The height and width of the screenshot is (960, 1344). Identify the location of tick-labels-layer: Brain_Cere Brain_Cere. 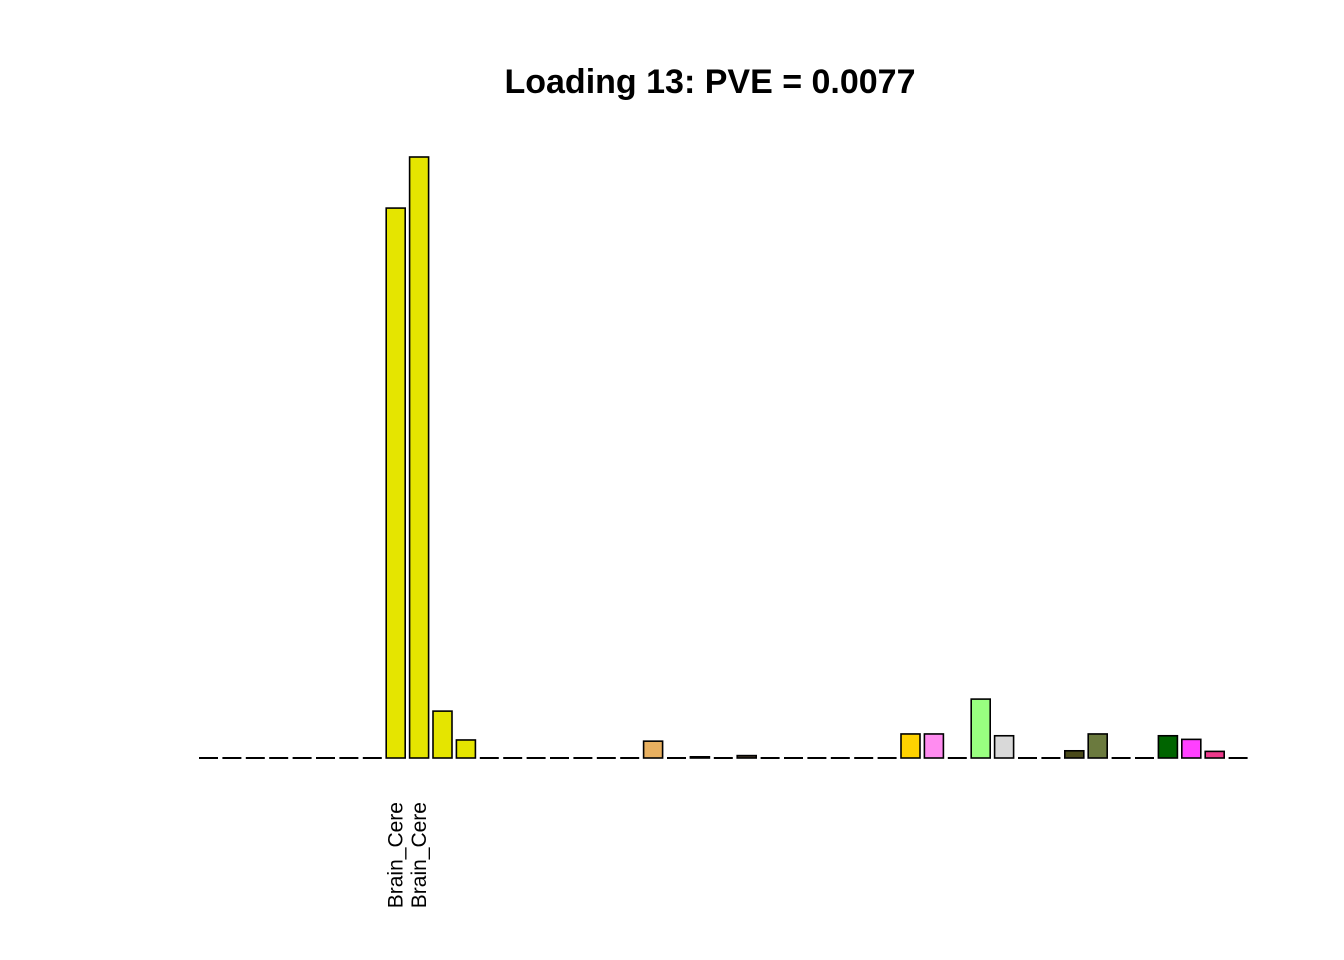
(408, 855).